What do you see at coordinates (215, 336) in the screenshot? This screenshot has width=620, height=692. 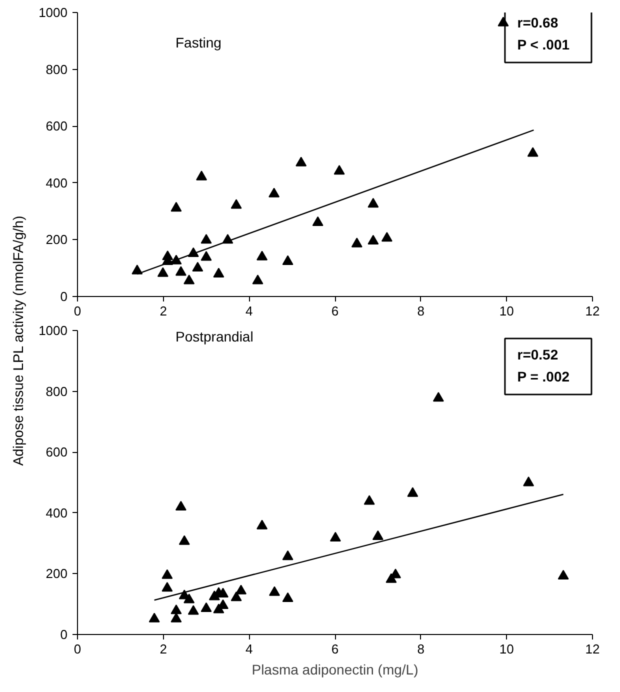 I see `annotation: Postprandial` at bounding box center [215, 336].